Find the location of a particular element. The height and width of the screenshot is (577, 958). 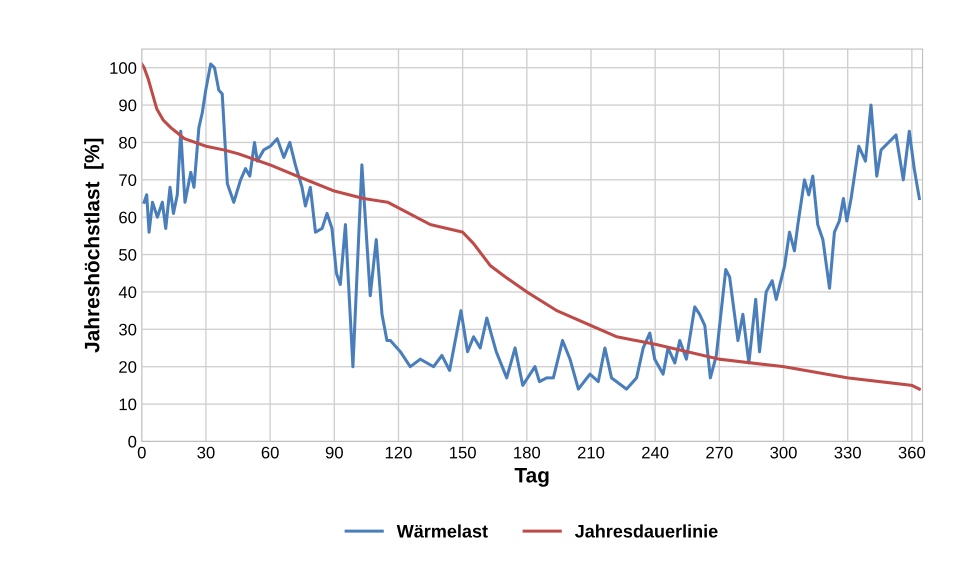

x-tick-label: 90 is located at coordinates (334, 452).